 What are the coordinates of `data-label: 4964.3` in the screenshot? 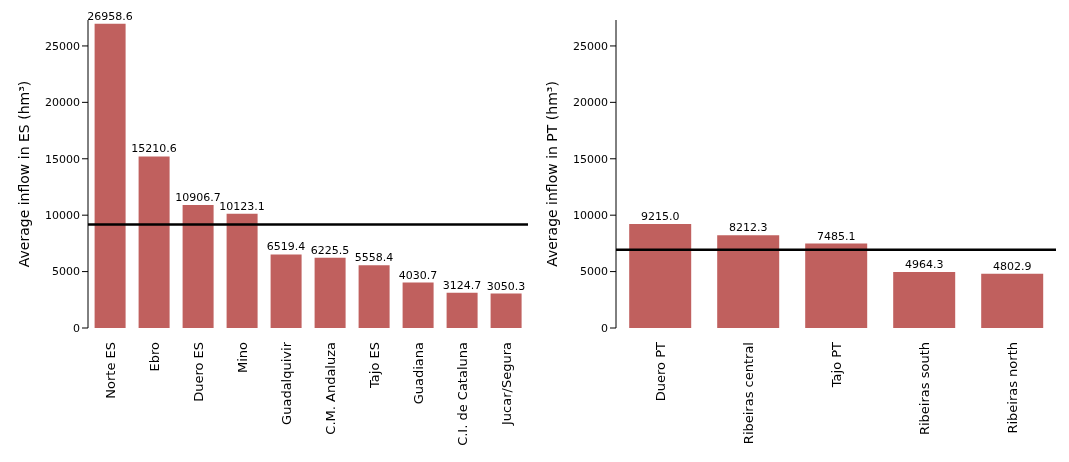 It's located at (924, 264).